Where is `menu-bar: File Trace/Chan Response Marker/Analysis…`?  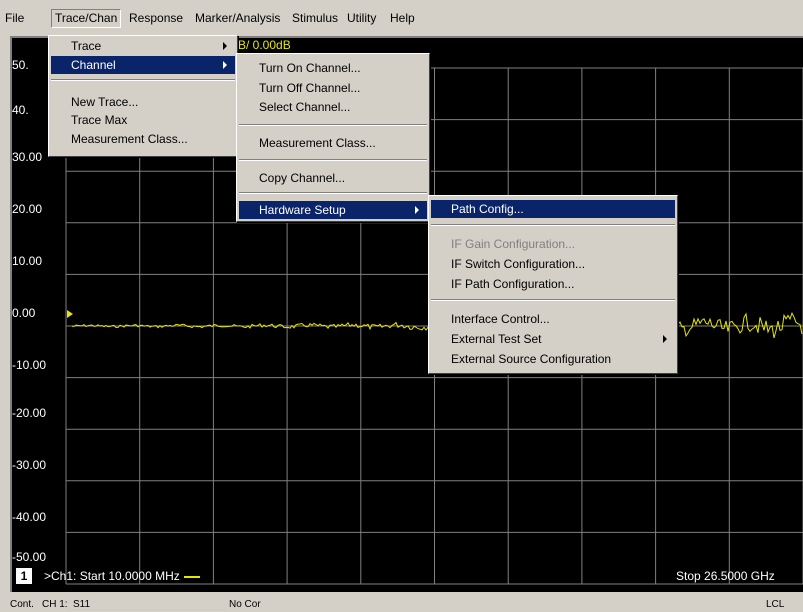 menu-bar: File Trace/Chan Response Marker/Analysis… is located at coordinates (401, 17).